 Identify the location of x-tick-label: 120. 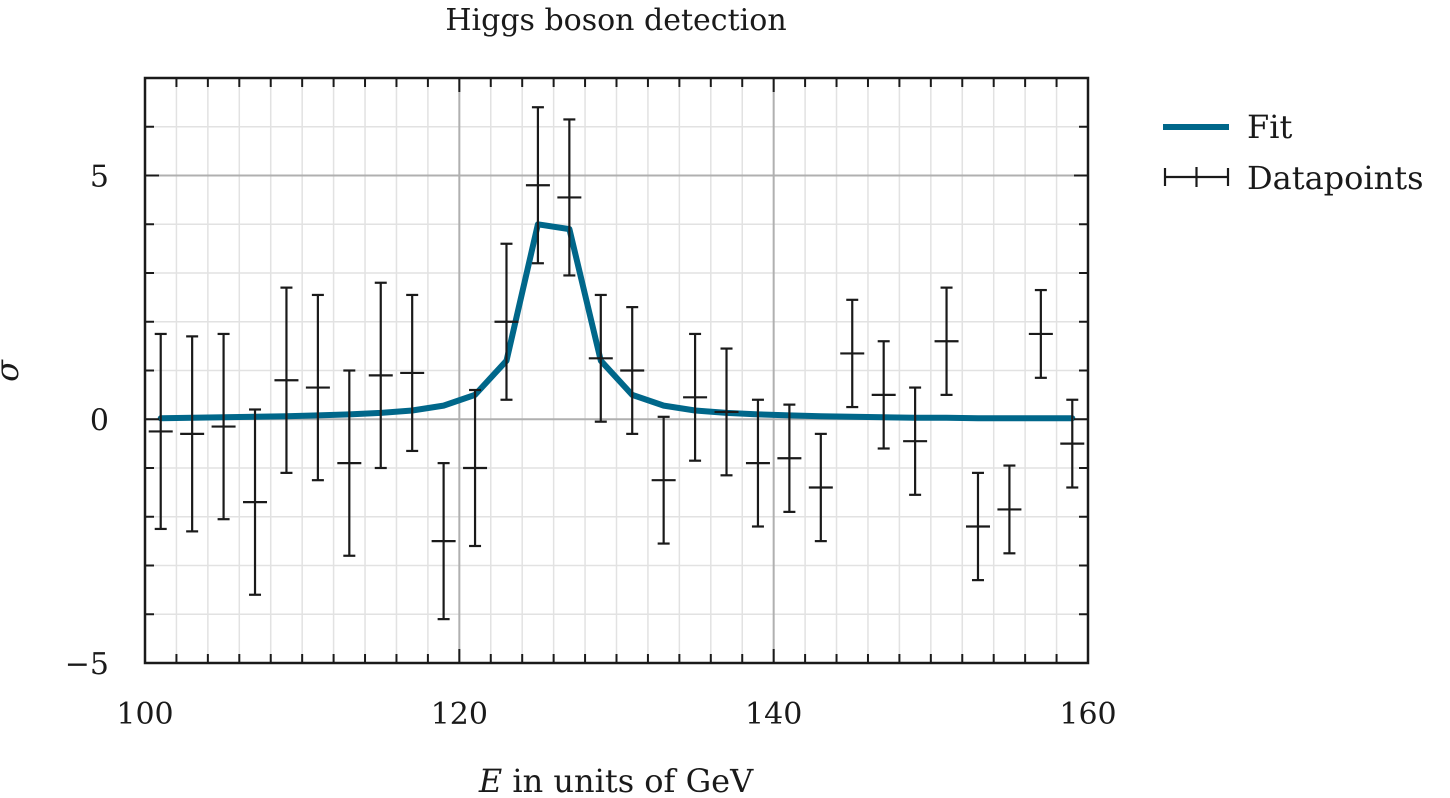
(459, 714).